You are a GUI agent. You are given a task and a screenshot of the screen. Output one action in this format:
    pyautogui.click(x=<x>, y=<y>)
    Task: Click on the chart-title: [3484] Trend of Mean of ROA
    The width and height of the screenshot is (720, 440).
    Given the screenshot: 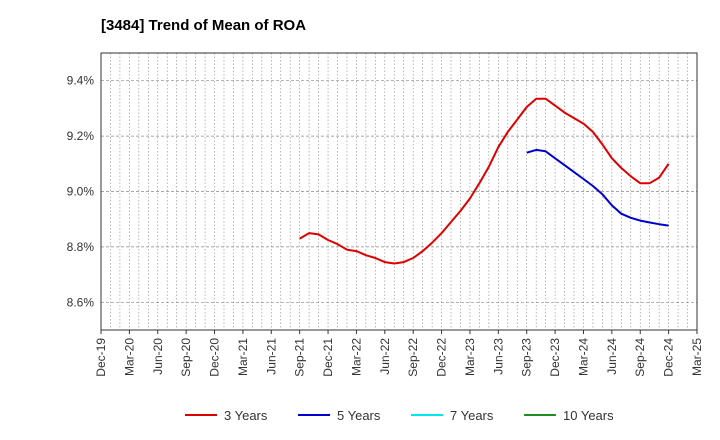 What is the action you would take?
    pyautogui.click(x=203, y=25)
    